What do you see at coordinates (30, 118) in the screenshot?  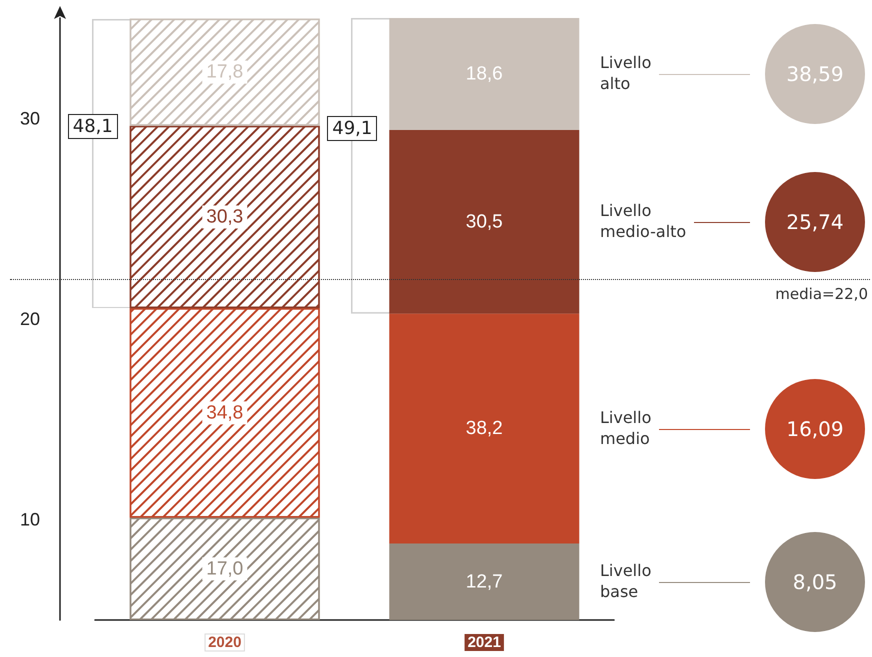 I see `y-tick-label: 30` at bounding box center [30, 118].